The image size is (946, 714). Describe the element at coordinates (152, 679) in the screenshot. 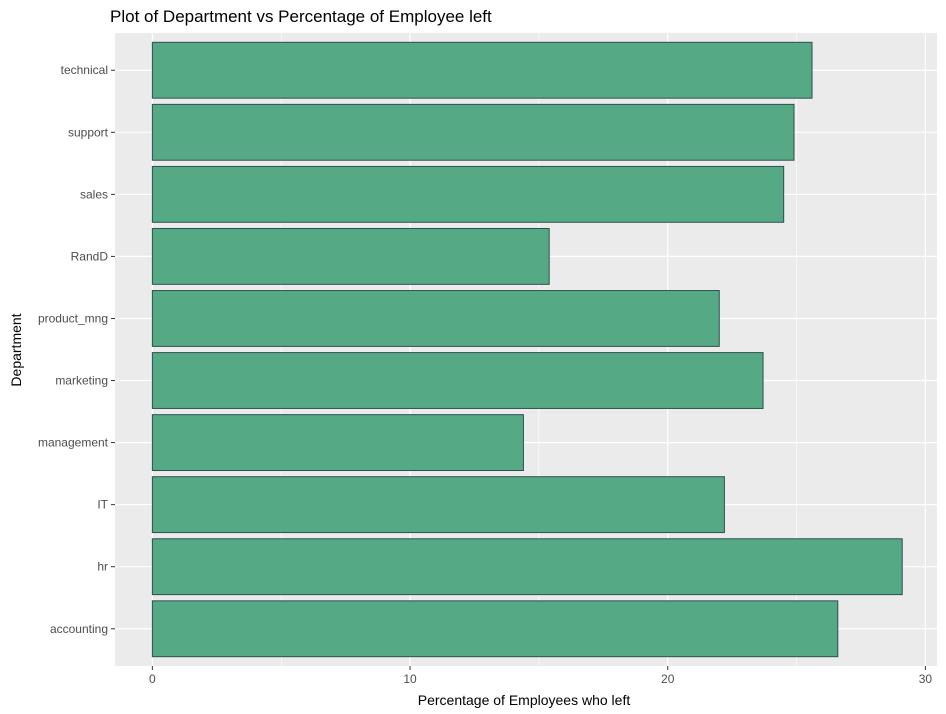

I see `x-tick-label: 0` at that location.